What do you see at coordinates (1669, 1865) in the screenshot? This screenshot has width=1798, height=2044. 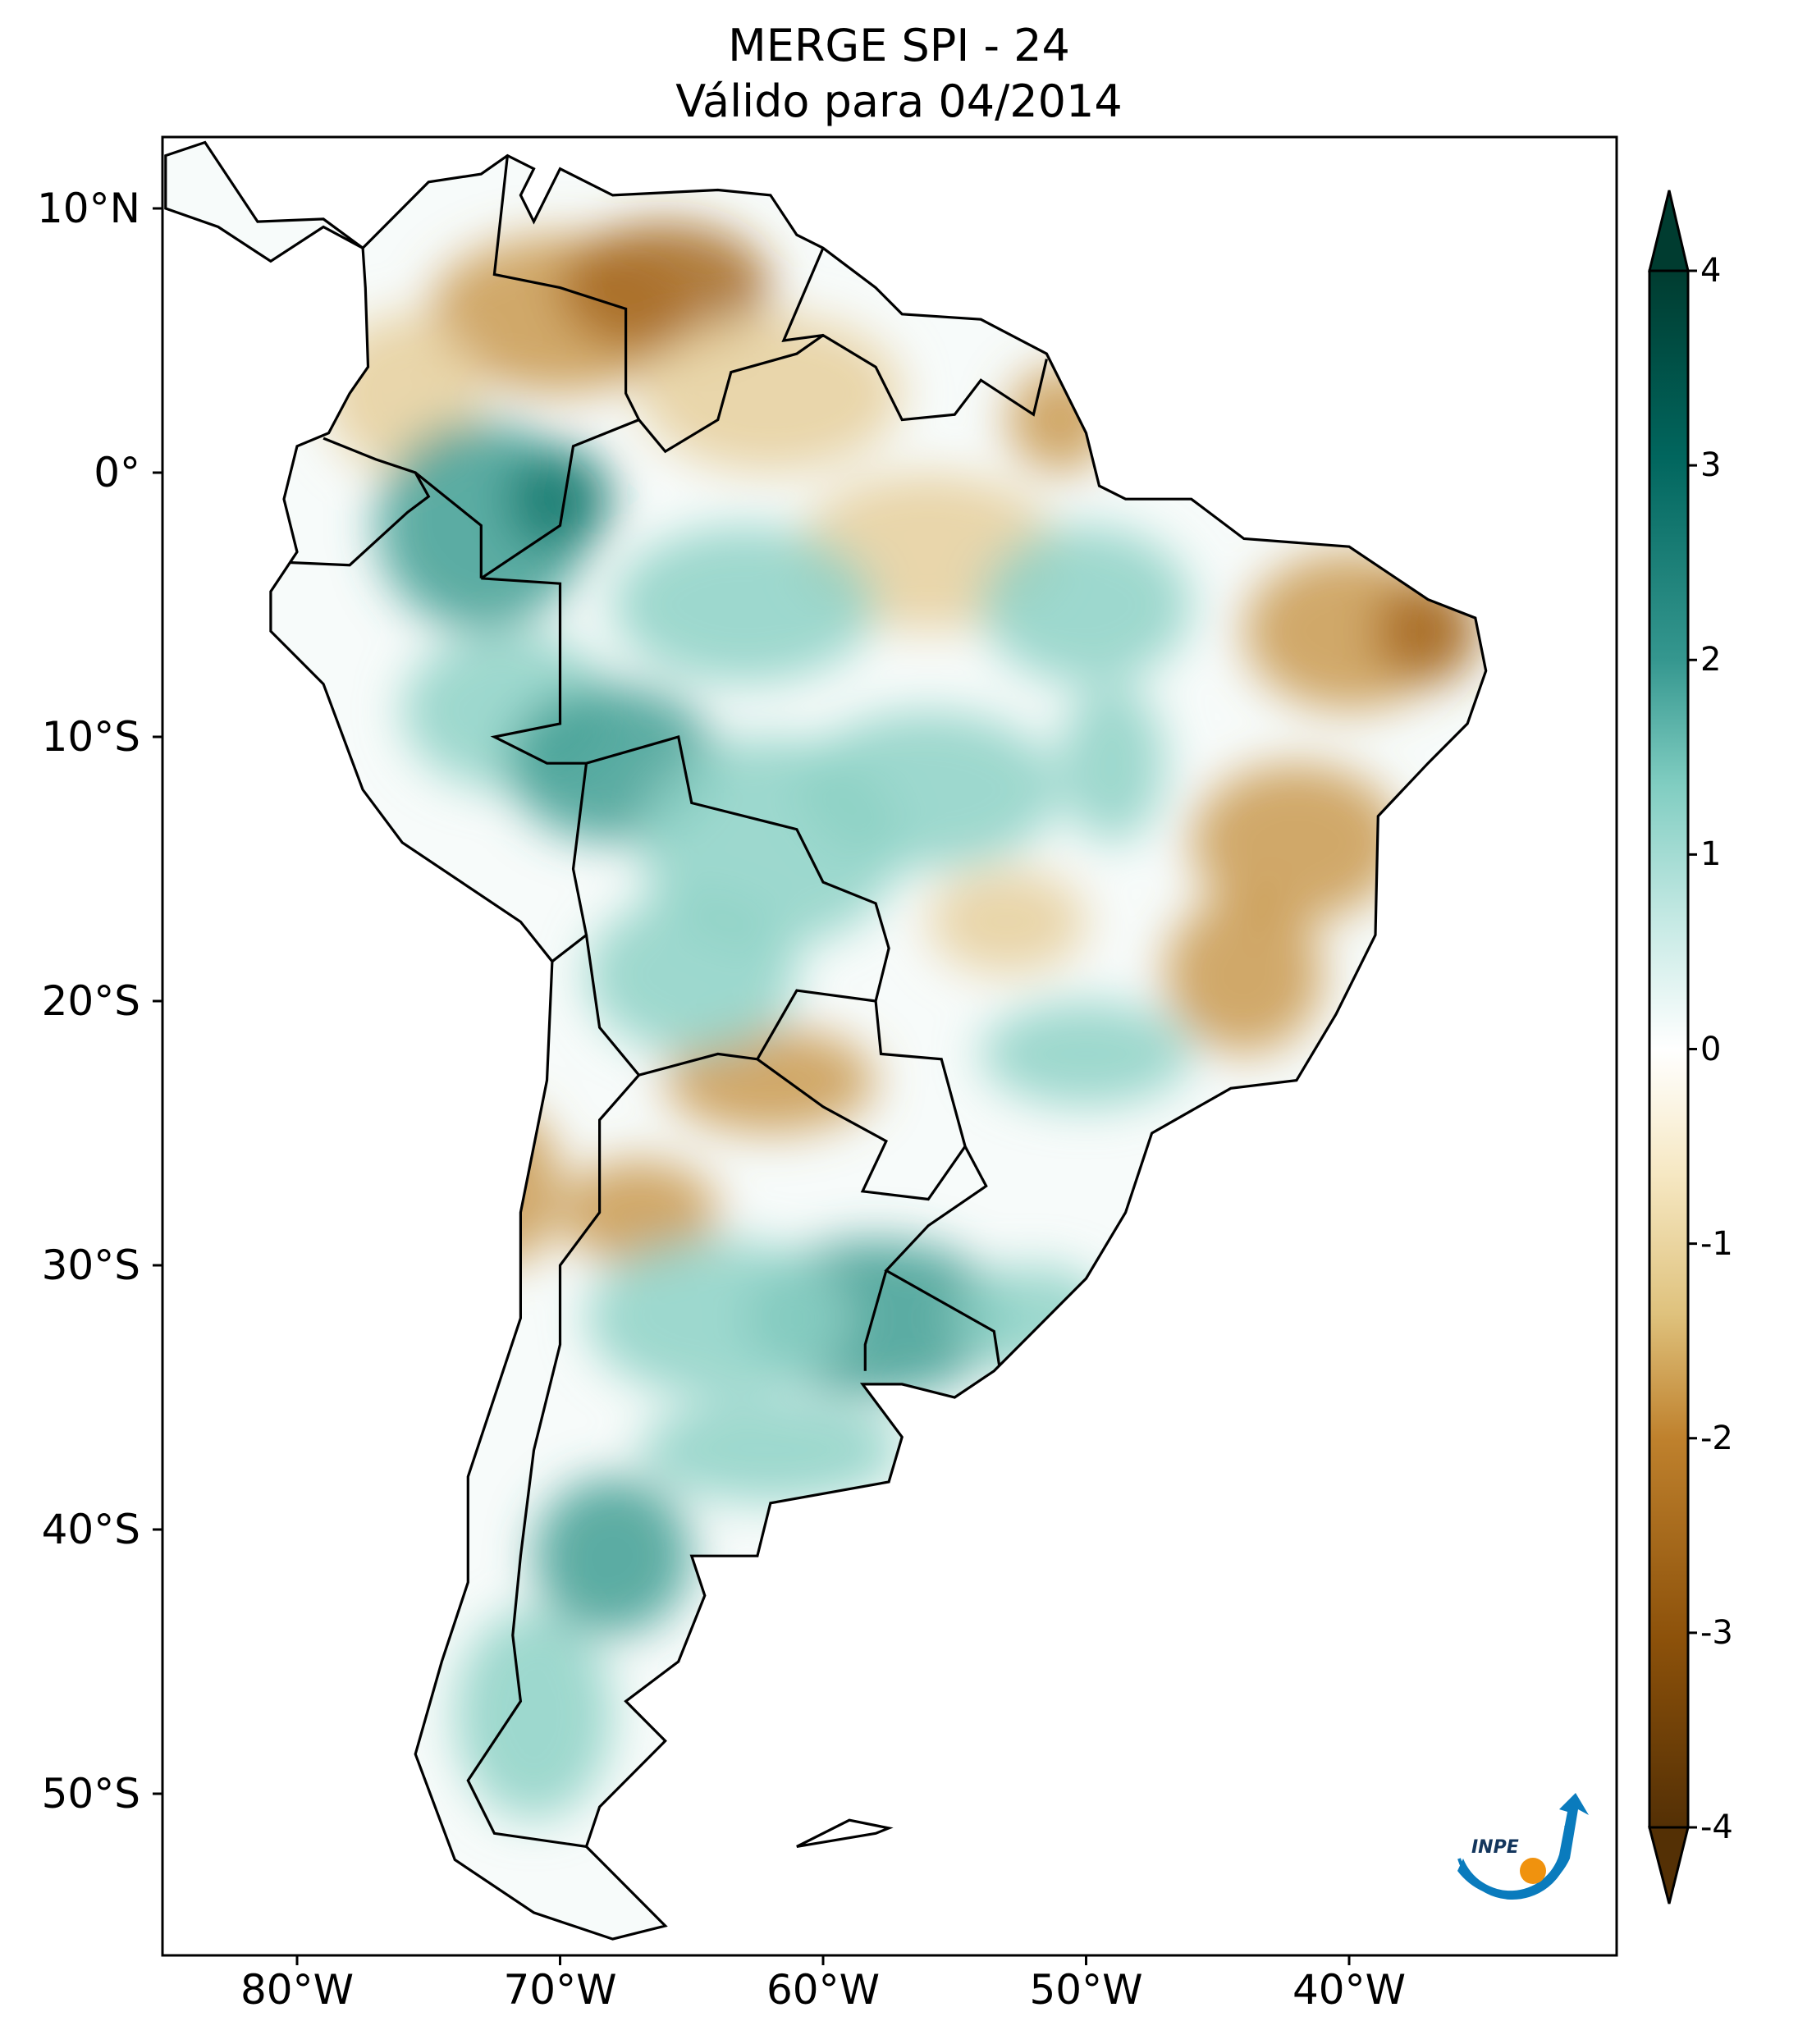 I see `colorbar-extend-bottom` at bounding box center [1669, 1865].